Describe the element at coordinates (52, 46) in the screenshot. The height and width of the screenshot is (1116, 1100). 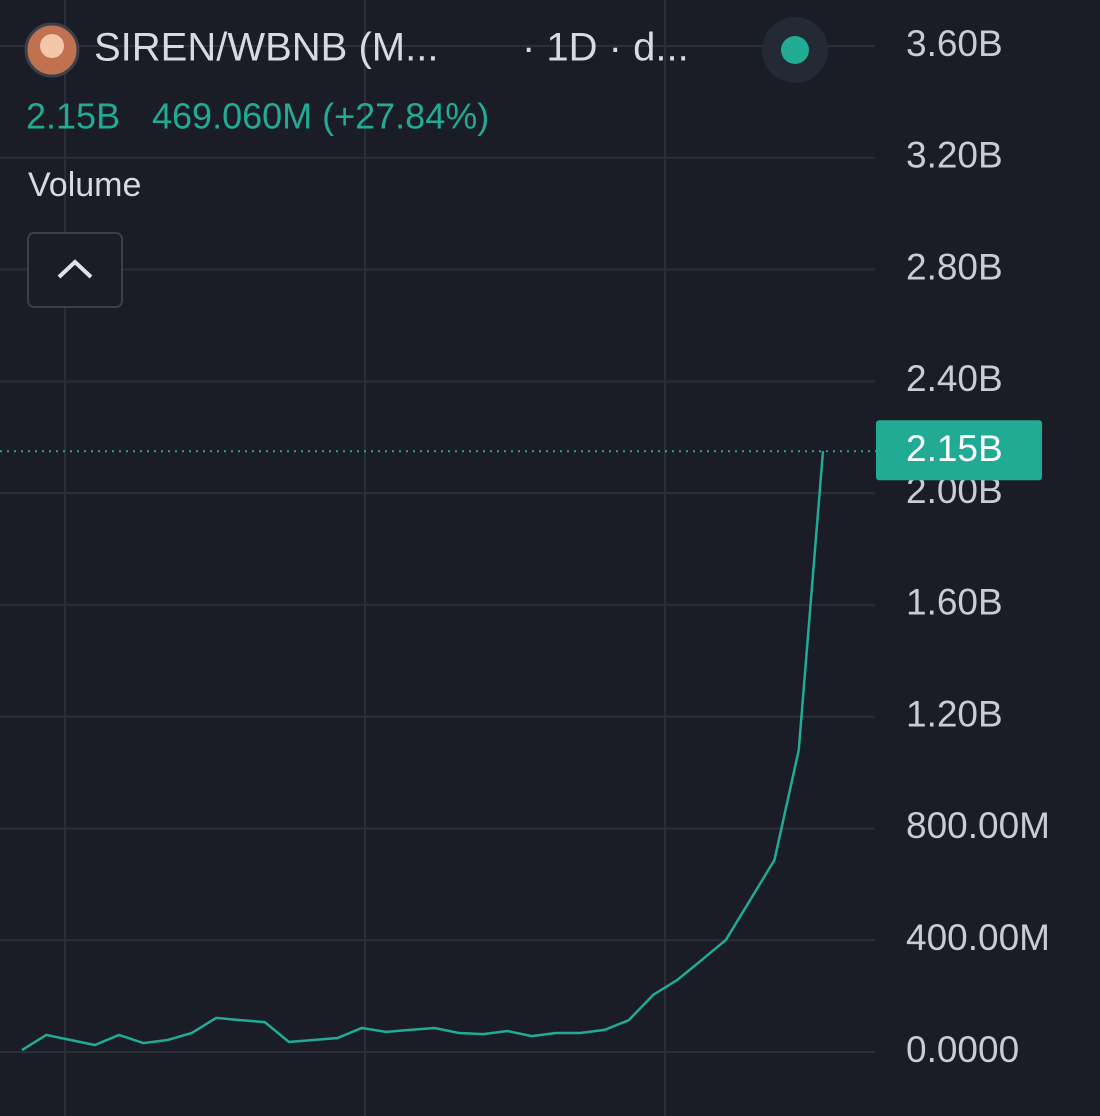
I see `token-avatar-face` at that location.